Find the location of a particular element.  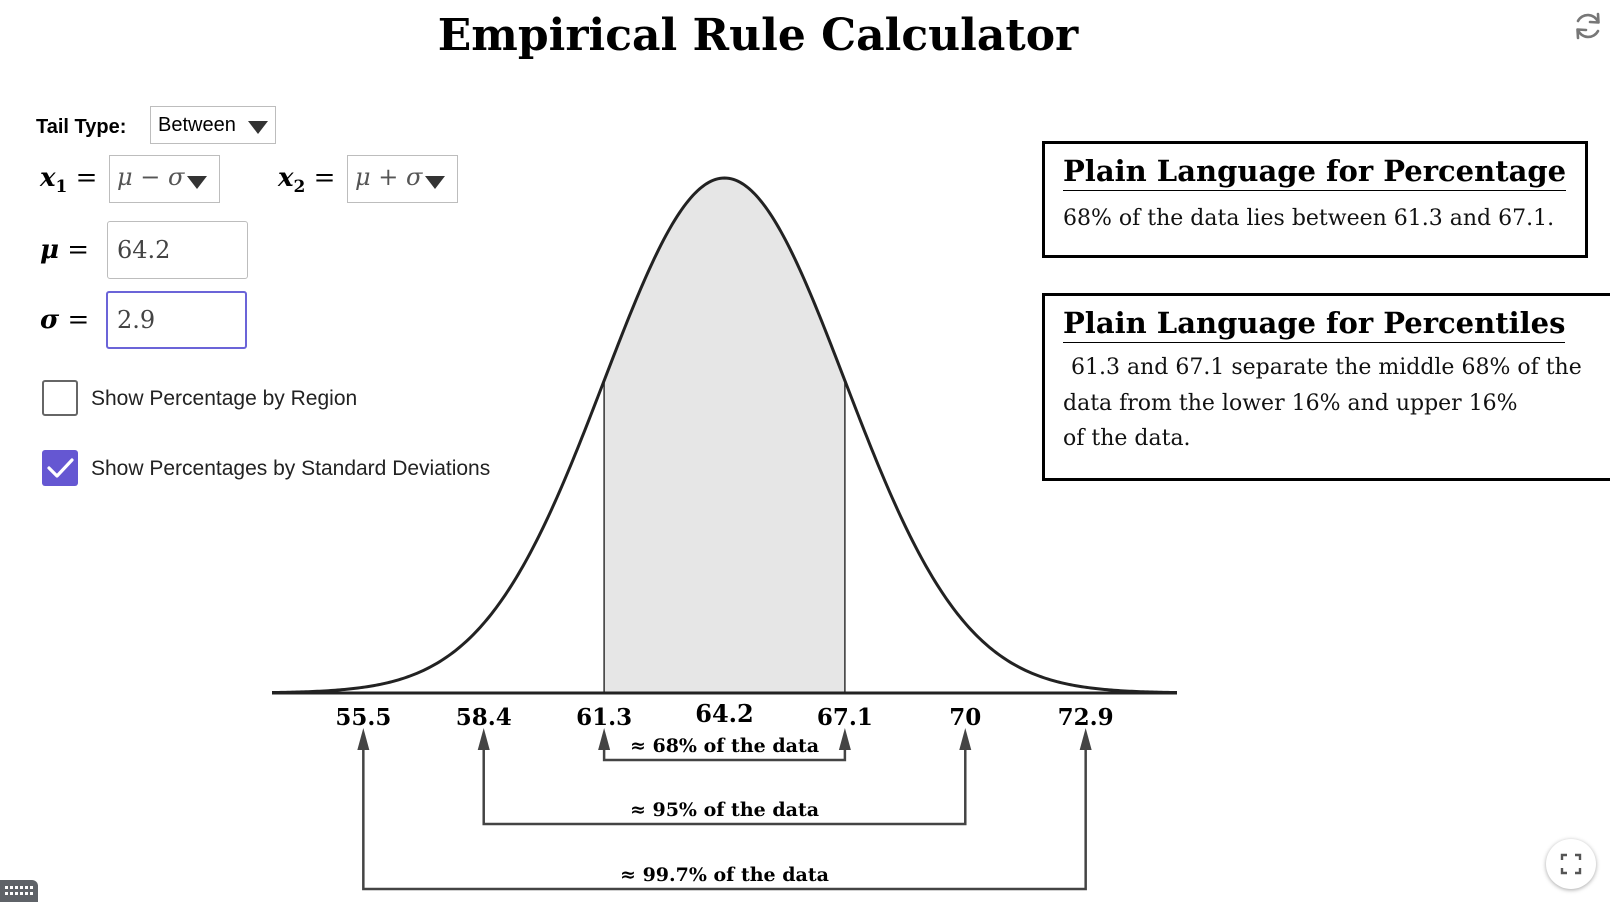

x2-dropdown: μ + σ is located at coordinates (402, 179).